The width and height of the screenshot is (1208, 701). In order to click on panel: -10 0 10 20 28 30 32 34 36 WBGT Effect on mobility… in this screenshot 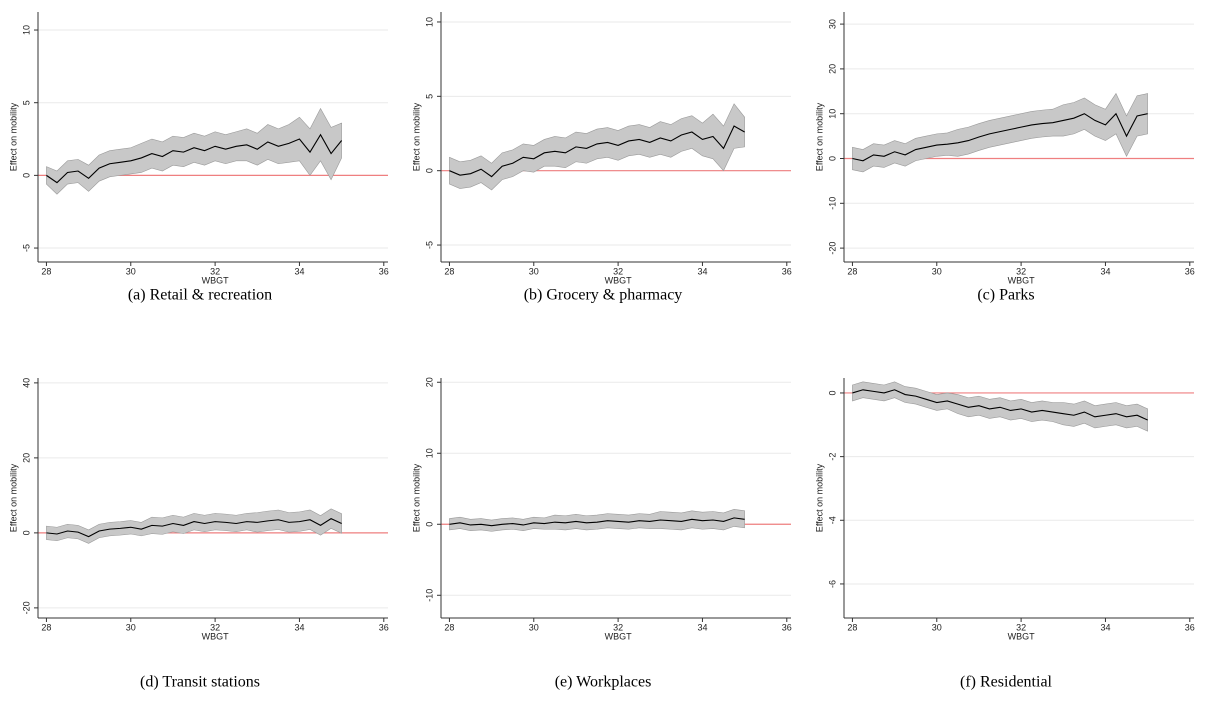, I will do `click(601, 533)`.